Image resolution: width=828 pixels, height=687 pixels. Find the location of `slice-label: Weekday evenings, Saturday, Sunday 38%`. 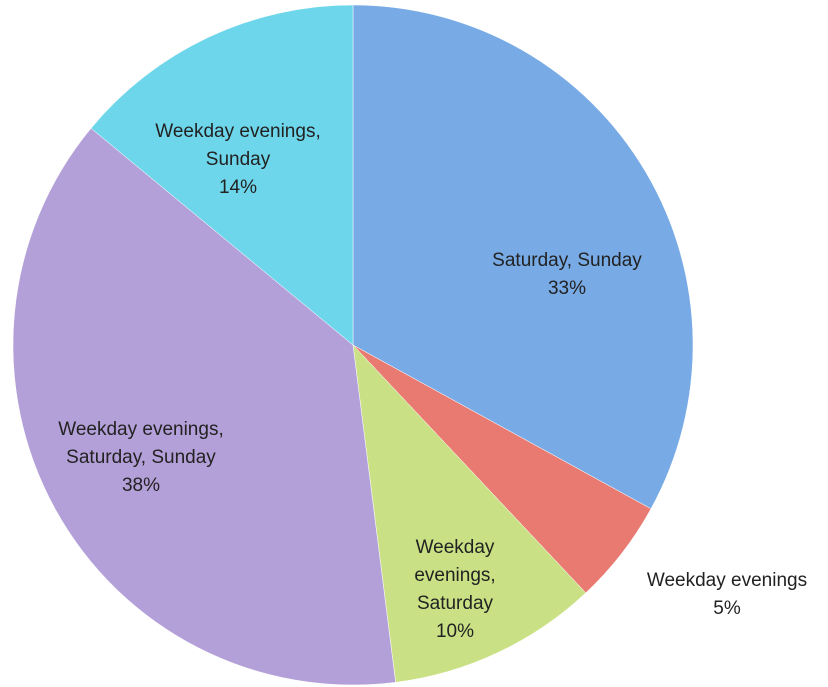

slice-label: Weekday evenings, Saturday, Sunday 38% is located at coordinates (141, 458).